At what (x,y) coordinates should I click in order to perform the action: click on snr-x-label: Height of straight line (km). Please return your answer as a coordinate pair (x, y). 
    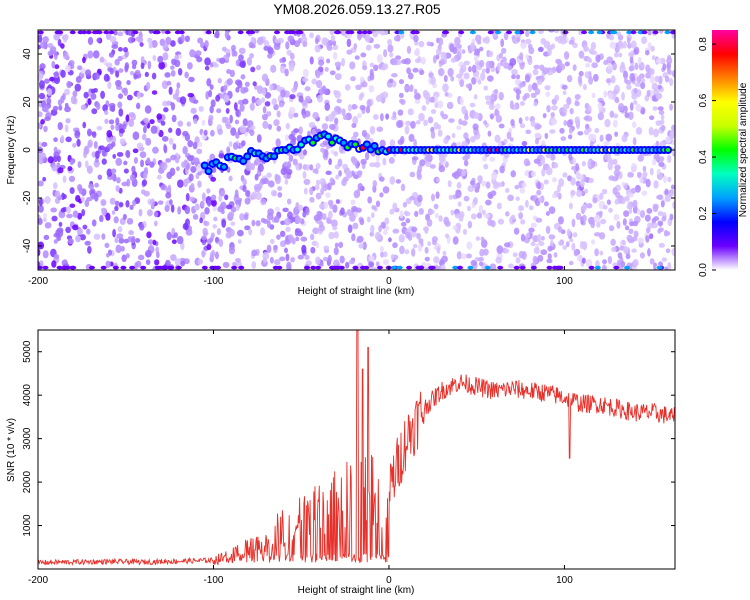
    Looking at the image, I should click on (356, 590).